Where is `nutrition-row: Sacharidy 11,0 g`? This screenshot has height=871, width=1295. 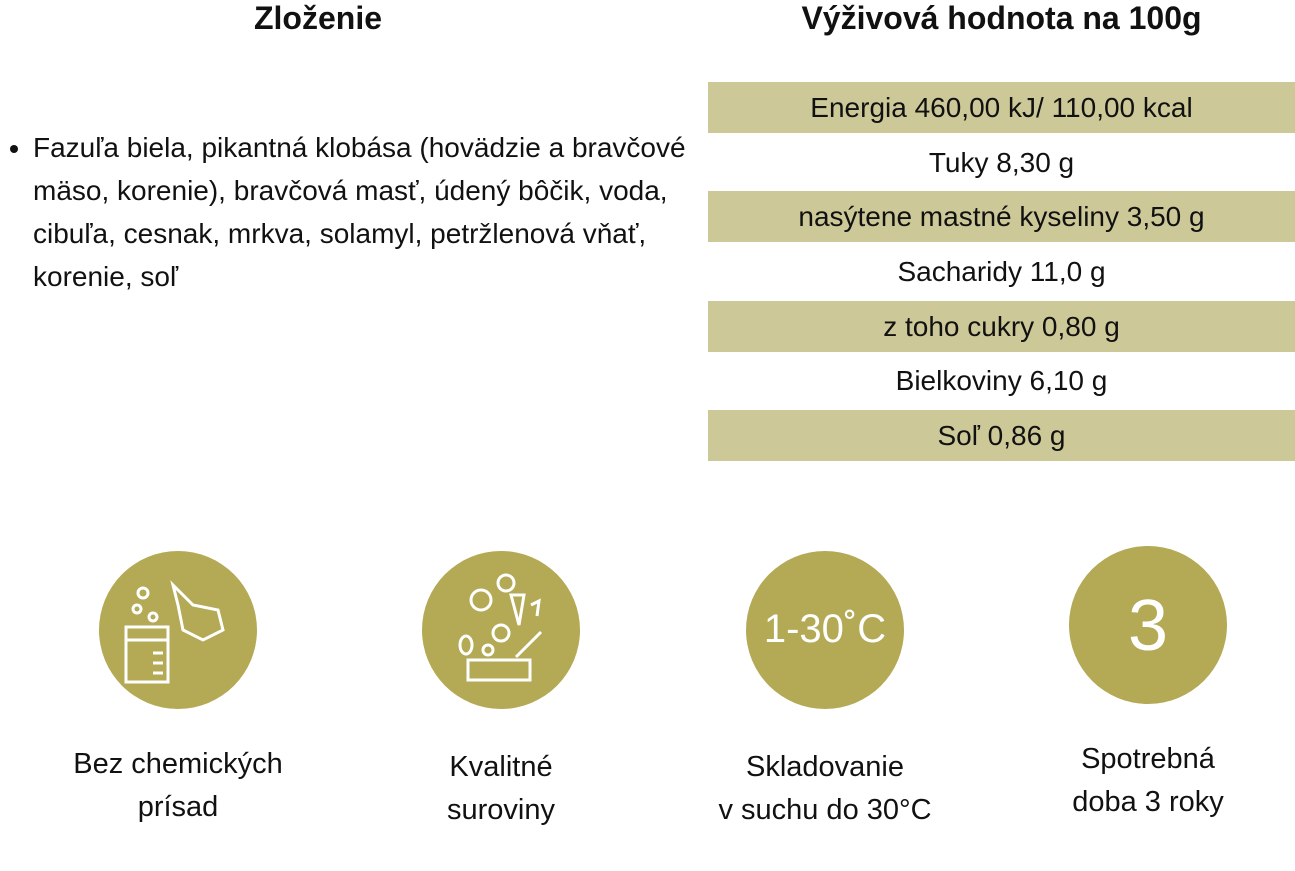 nutrition-row: Sacharidy 11,0 g is located at coordinates (1001, 272).